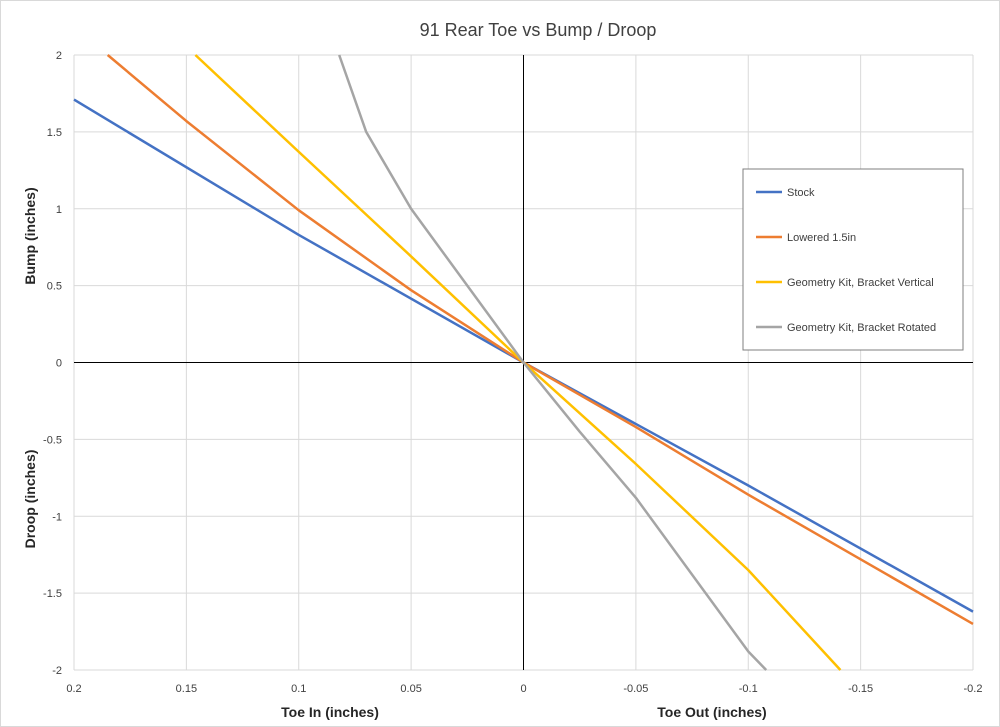  Describe the element at coordinates (860, 689) in the screenshot. I see `x-tick-label: -0.15` at that location.